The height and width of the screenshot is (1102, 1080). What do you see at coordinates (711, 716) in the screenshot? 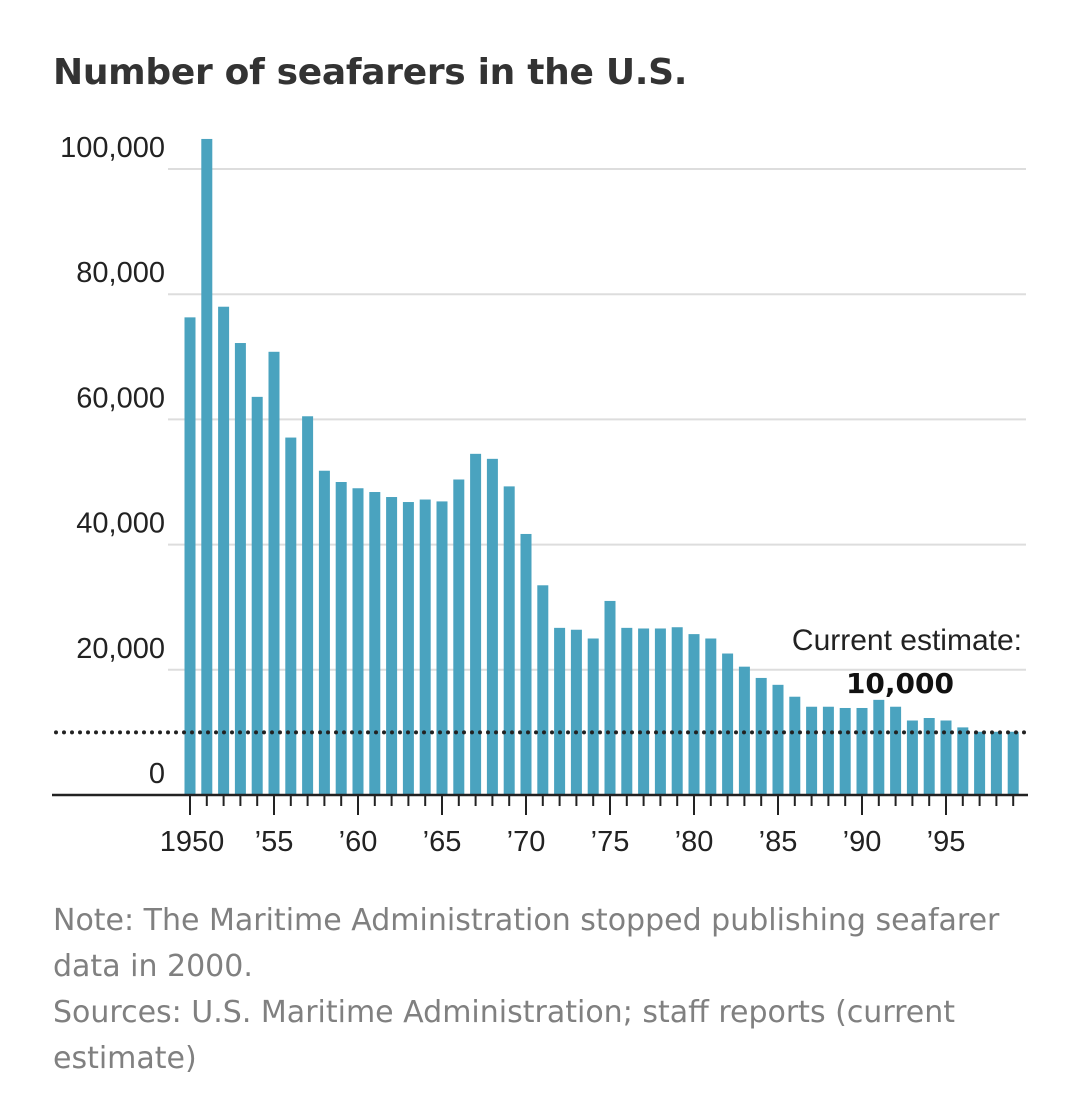
I see `bar-1981` at bounding box center [711, 716].